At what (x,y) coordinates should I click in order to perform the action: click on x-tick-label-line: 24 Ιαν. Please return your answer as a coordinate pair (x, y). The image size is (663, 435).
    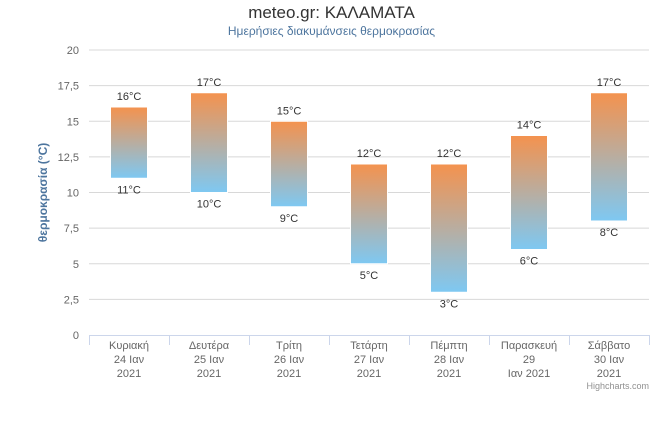
    Looking at the image, I should click on (129, 360).